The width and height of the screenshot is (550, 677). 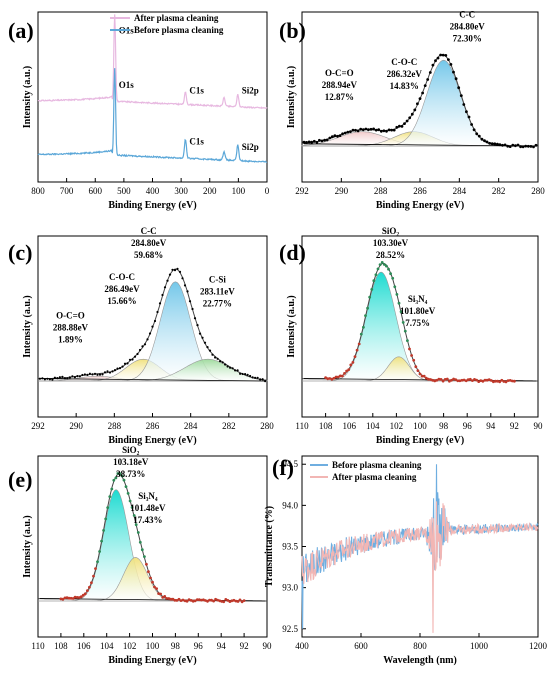 I want to click on x-tick-label: 108, so click(x=326, y=426).